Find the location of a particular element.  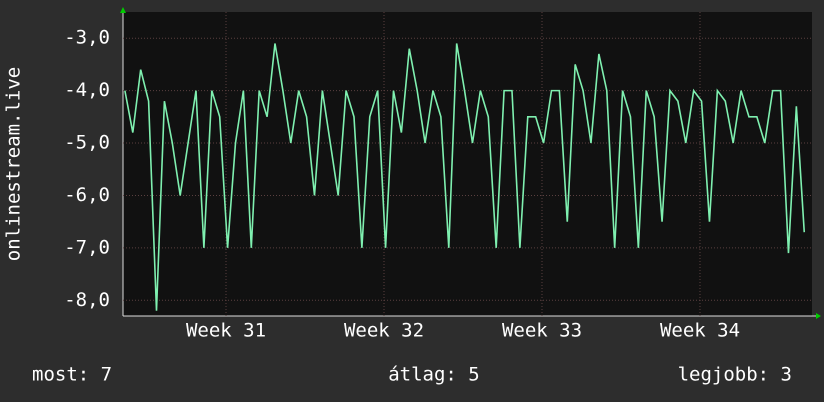

x-tick-label: Week 31 is located at coordinates (226, 331).